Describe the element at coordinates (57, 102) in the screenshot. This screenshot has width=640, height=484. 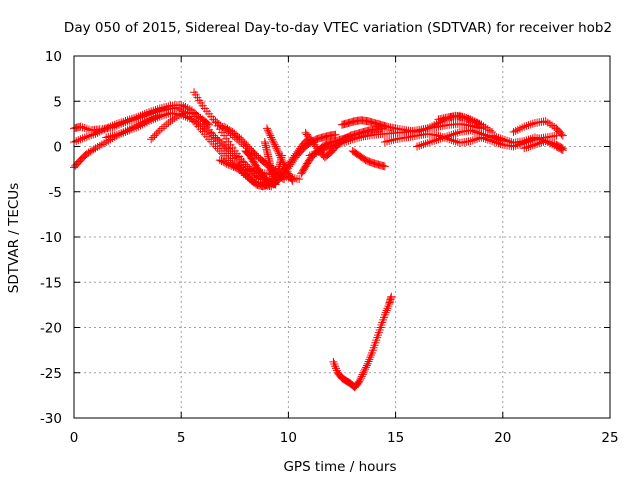
I see `y-tick-label: 5` at that location.